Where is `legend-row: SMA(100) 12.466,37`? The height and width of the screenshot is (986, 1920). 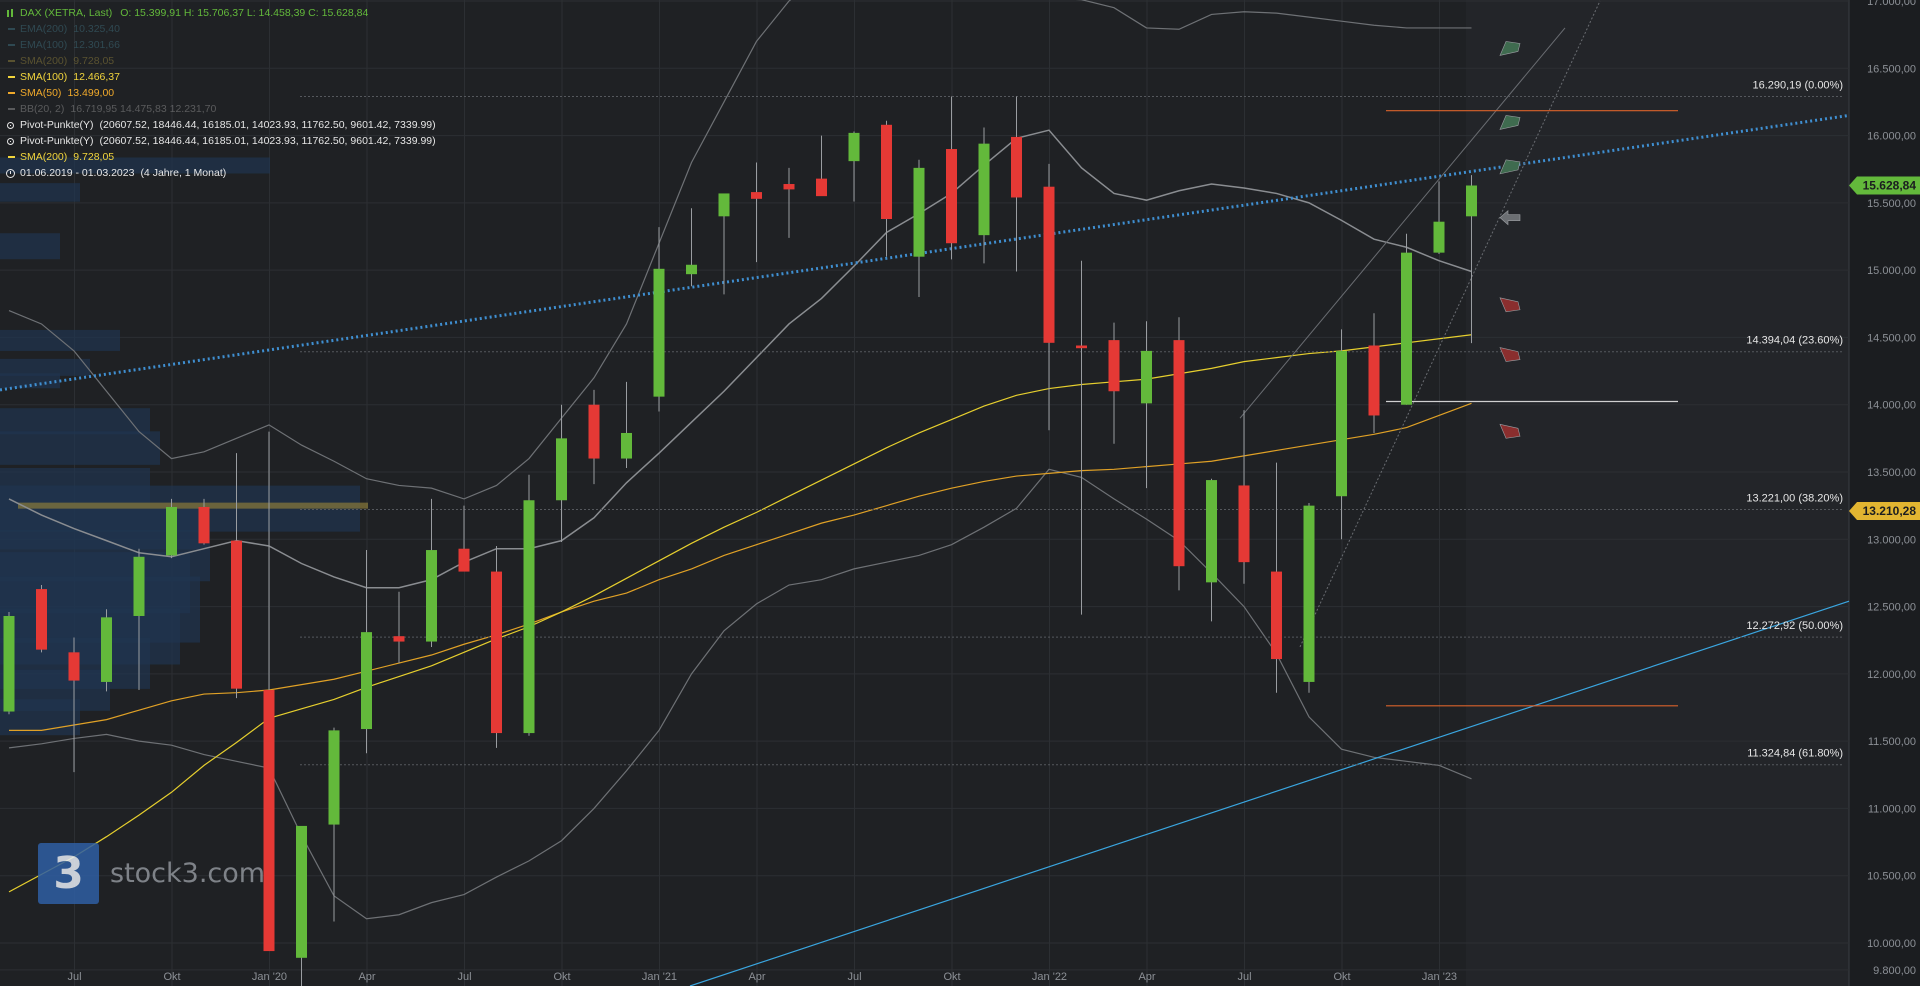 legend-row: SMA(100) 12.466,37 is located at coordinates (221, 77).